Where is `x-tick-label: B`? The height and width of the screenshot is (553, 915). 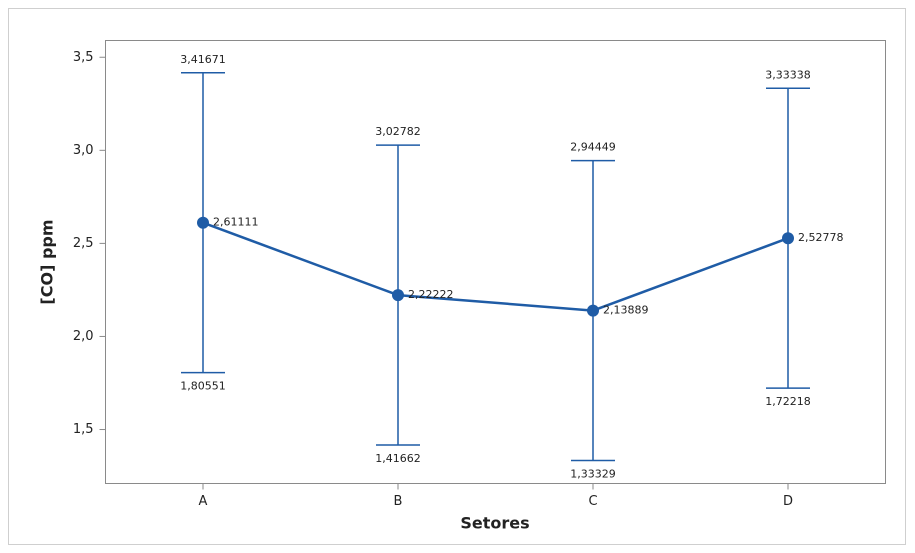
x-tick-label: B is located at coordinates (398, 501).